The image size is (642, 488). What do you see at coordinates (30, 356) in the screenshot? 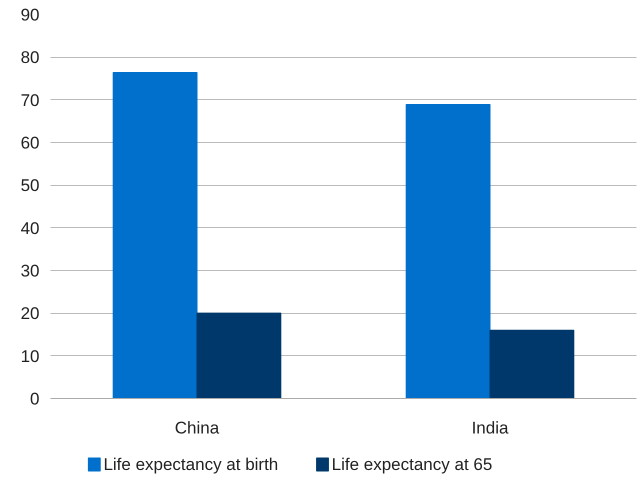
I see `y-tick-label: 10` at bounding box center [30, 356].